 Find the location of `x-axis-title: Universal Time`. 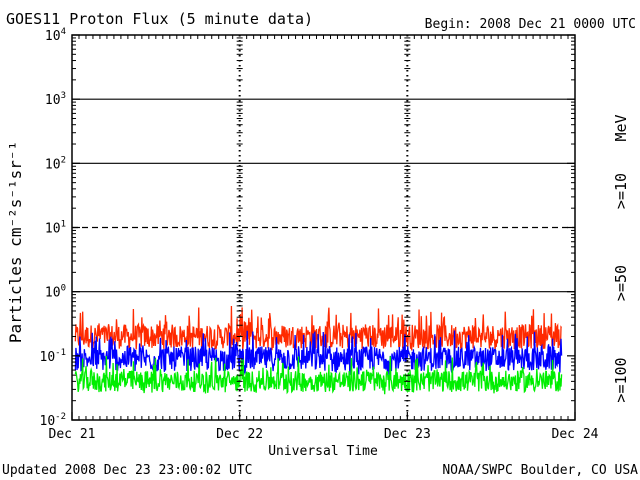

x-axis-title: Universal Time is located at coordinates (323, 451).